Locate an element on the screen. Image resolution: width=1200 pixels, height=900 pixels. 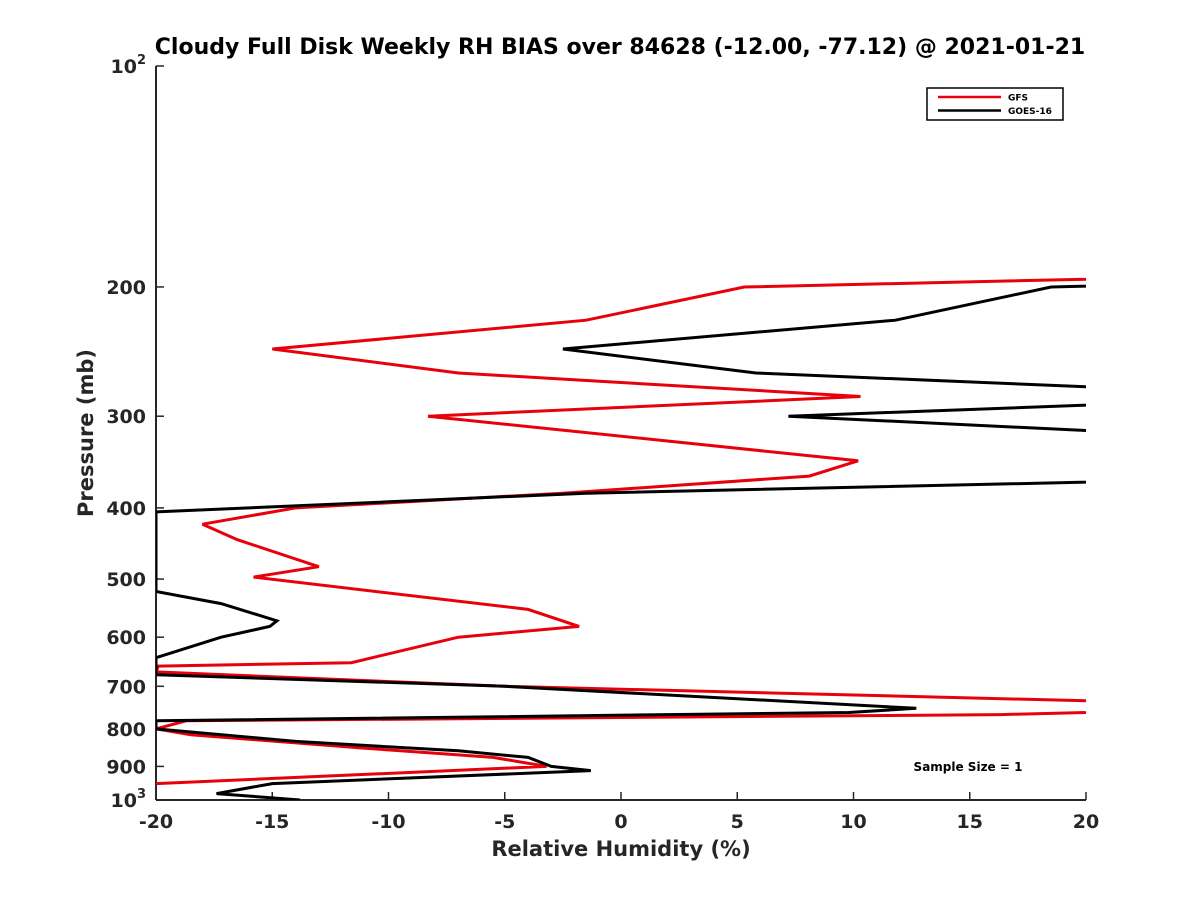
x-tick-label: 0 is located at coordinates (620, 822).